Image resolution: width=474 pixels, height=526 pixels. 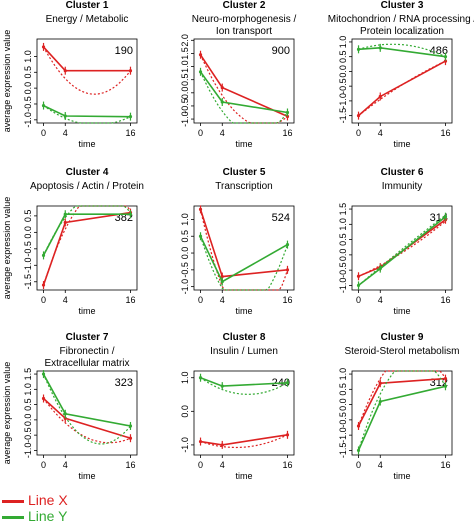 I want to click on cluster-5-plot-frame, so click(x=244, y=248).